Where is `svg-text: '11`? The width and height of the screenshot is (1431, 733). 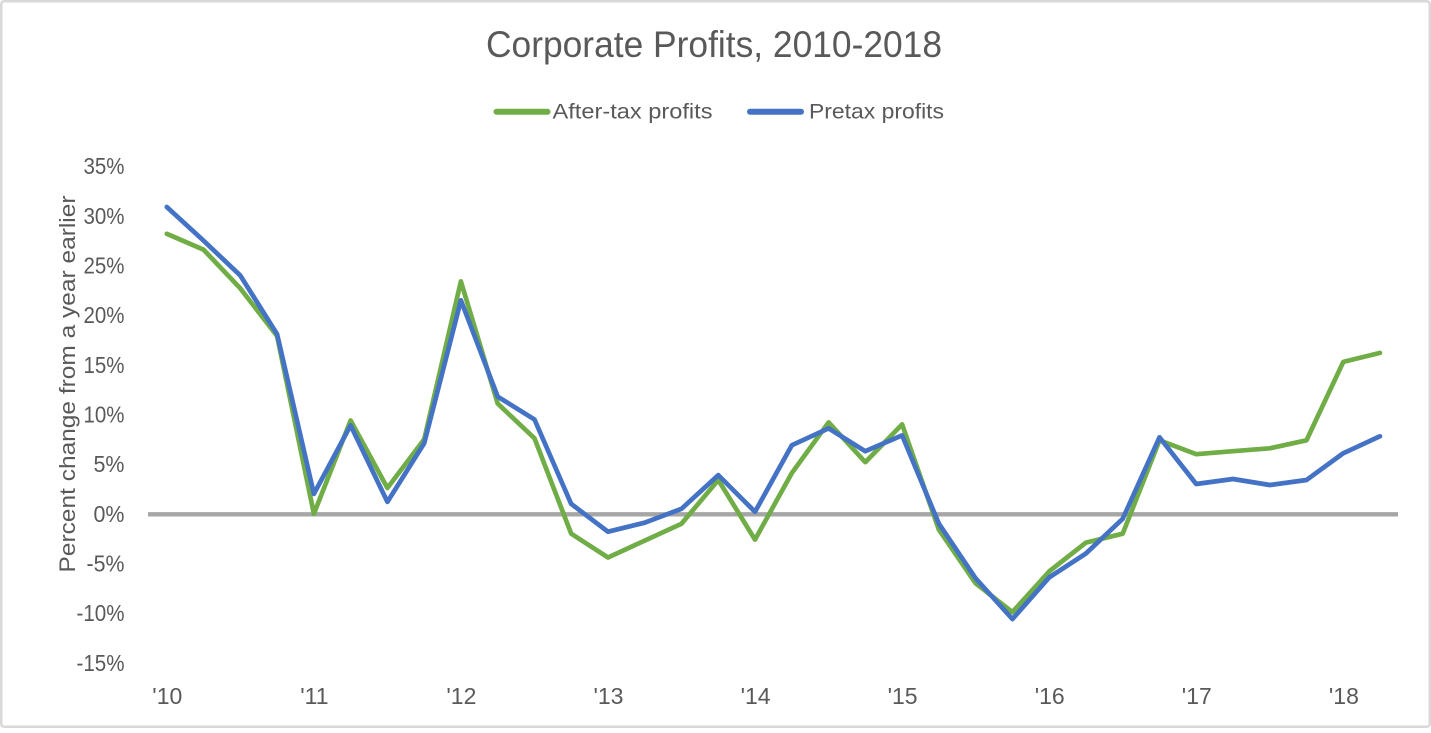 svg-text: '11 is located at coordinates (314, 696).